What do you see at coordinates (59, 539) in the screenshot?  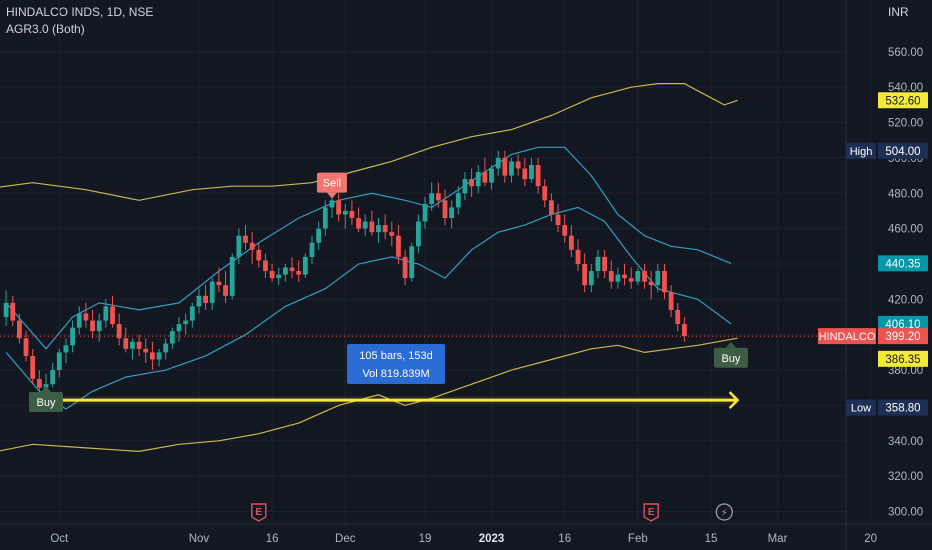 I see `time-tick-label: Oct` at bounding box center [59, 539].